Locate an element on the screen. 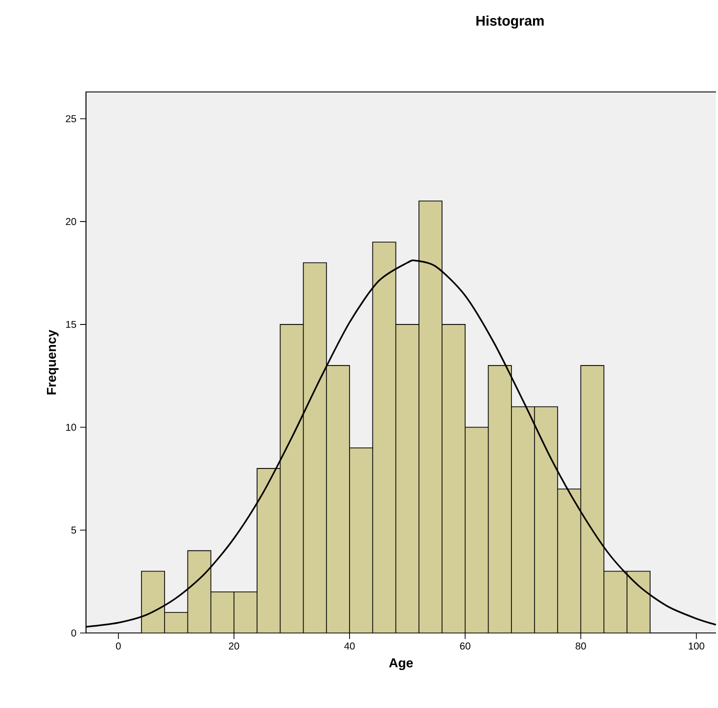  y-tick-label: 15 is located at coordinates (71, 324).